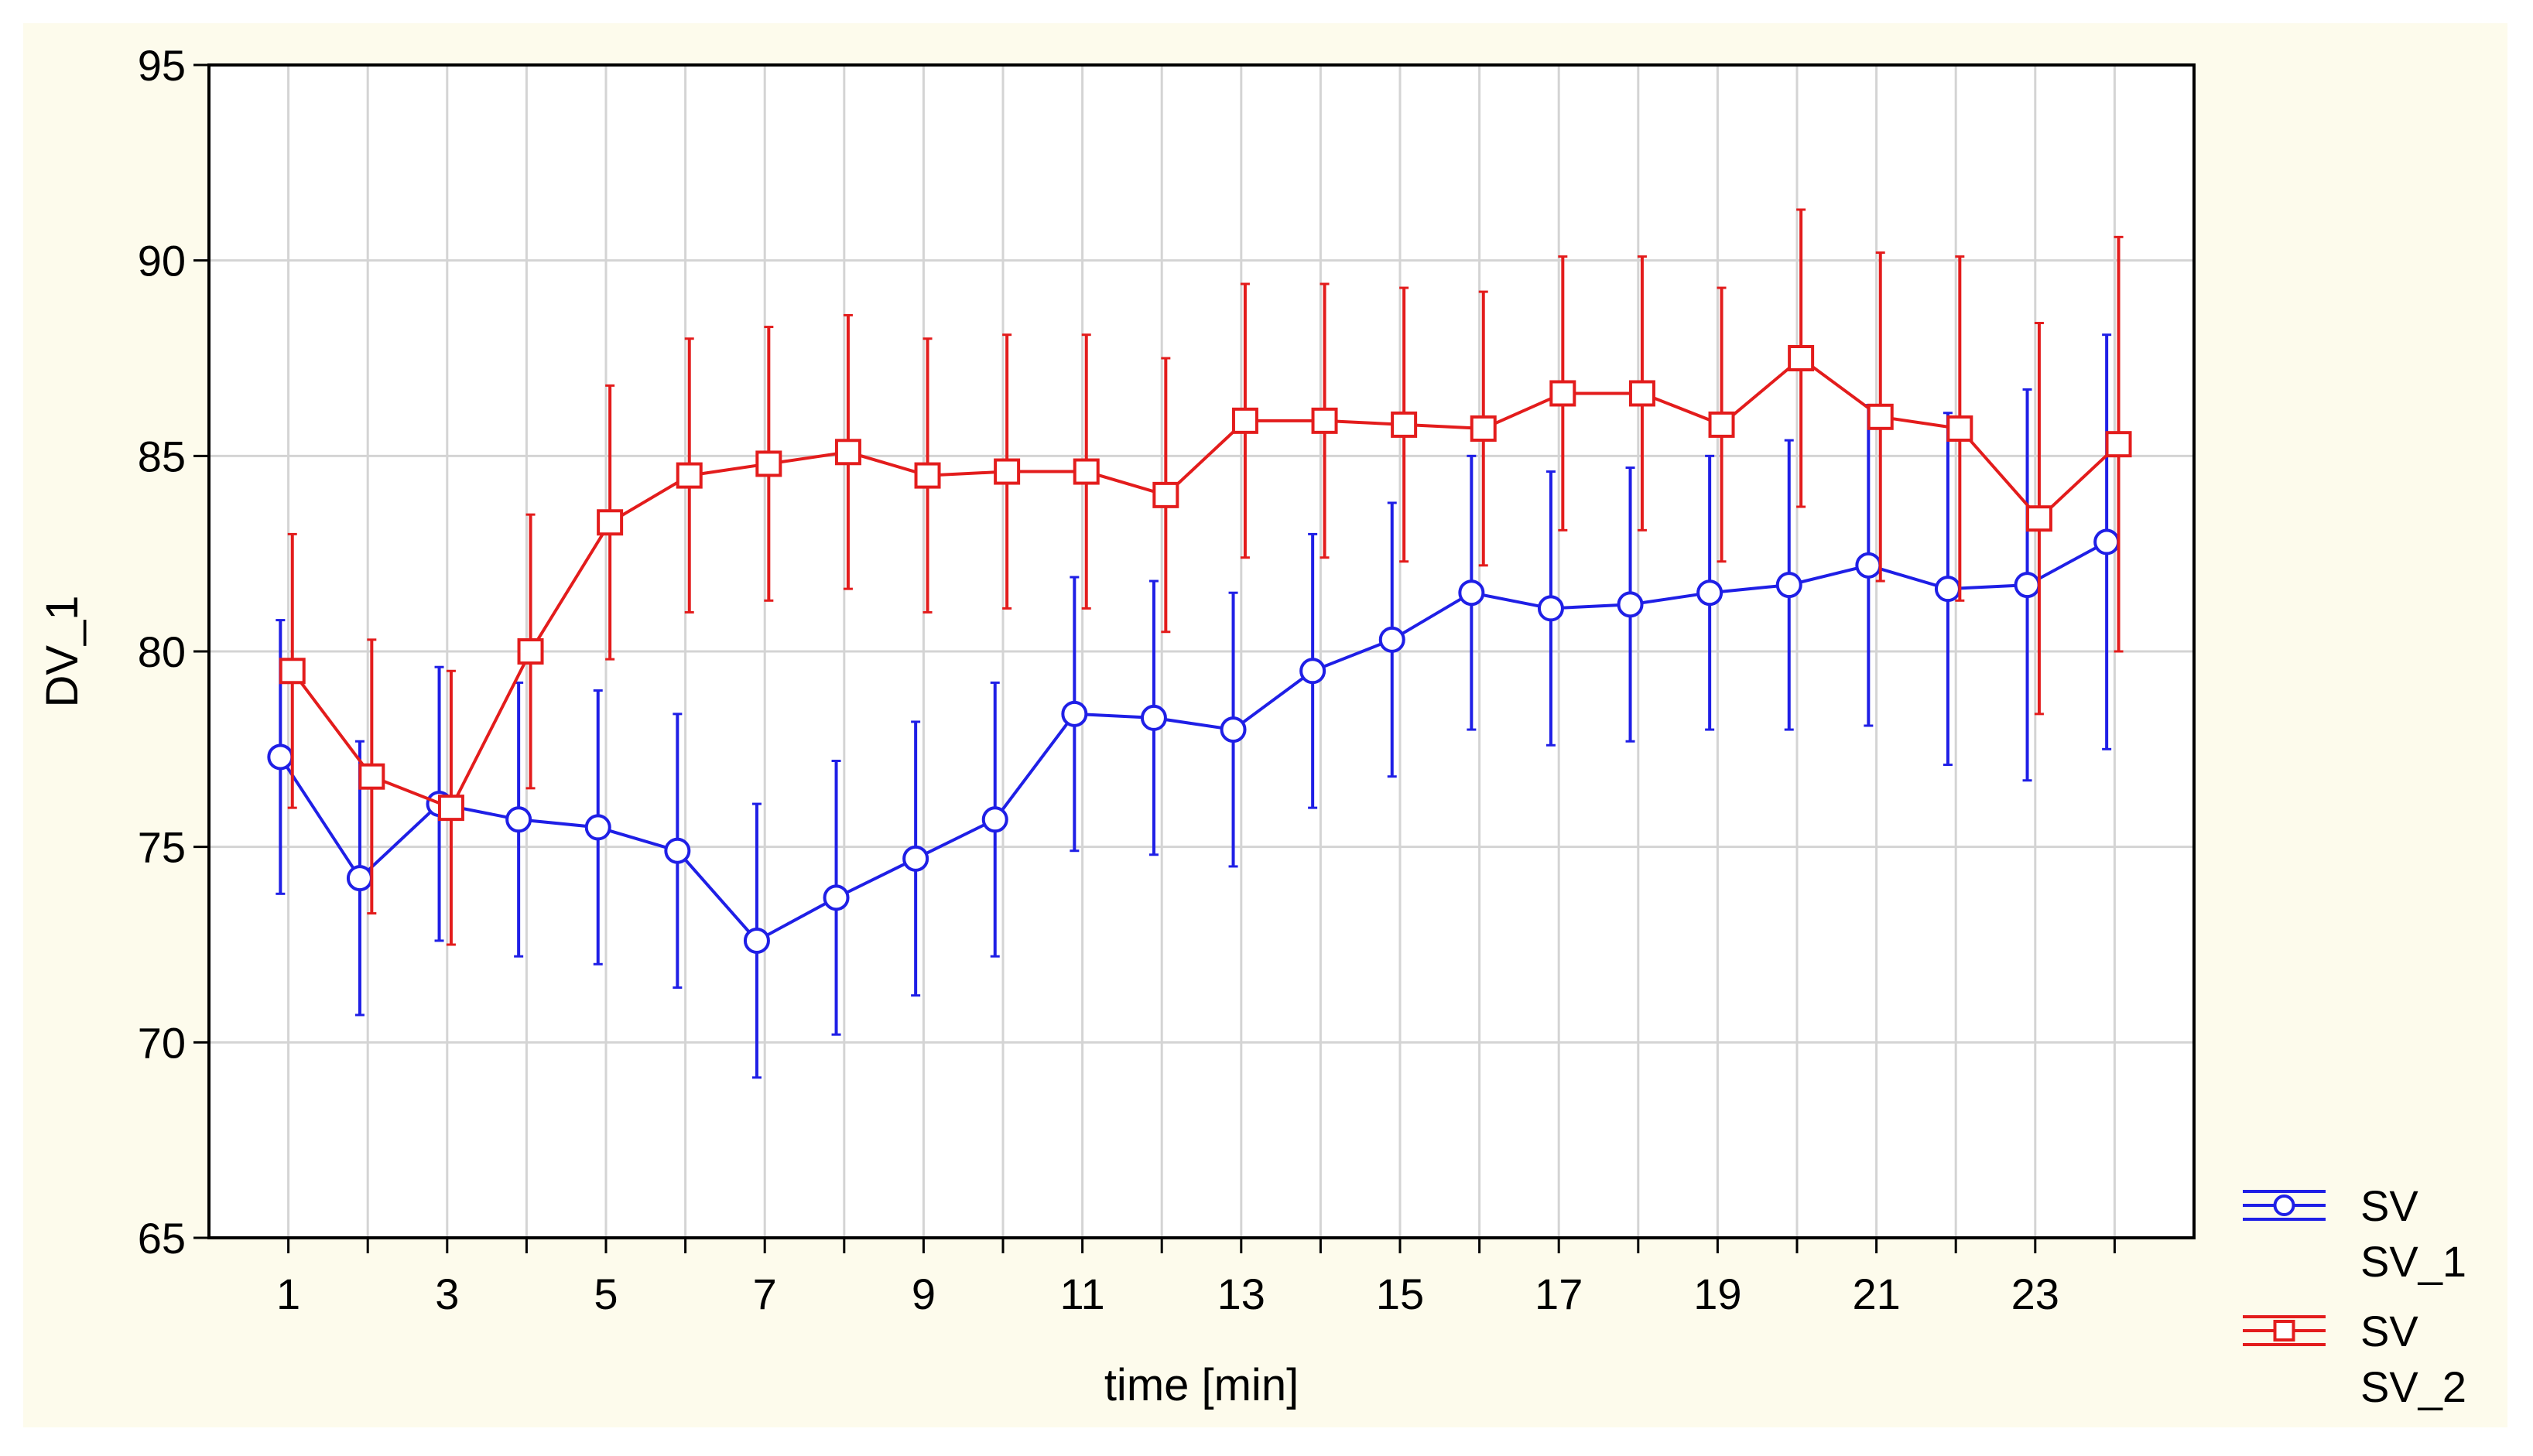 The height and width of the screenshot is (1456, 2533). Describe the element at coordinates (162, 651) in the screenshot. I see `y-tick-label: 80` at that location.